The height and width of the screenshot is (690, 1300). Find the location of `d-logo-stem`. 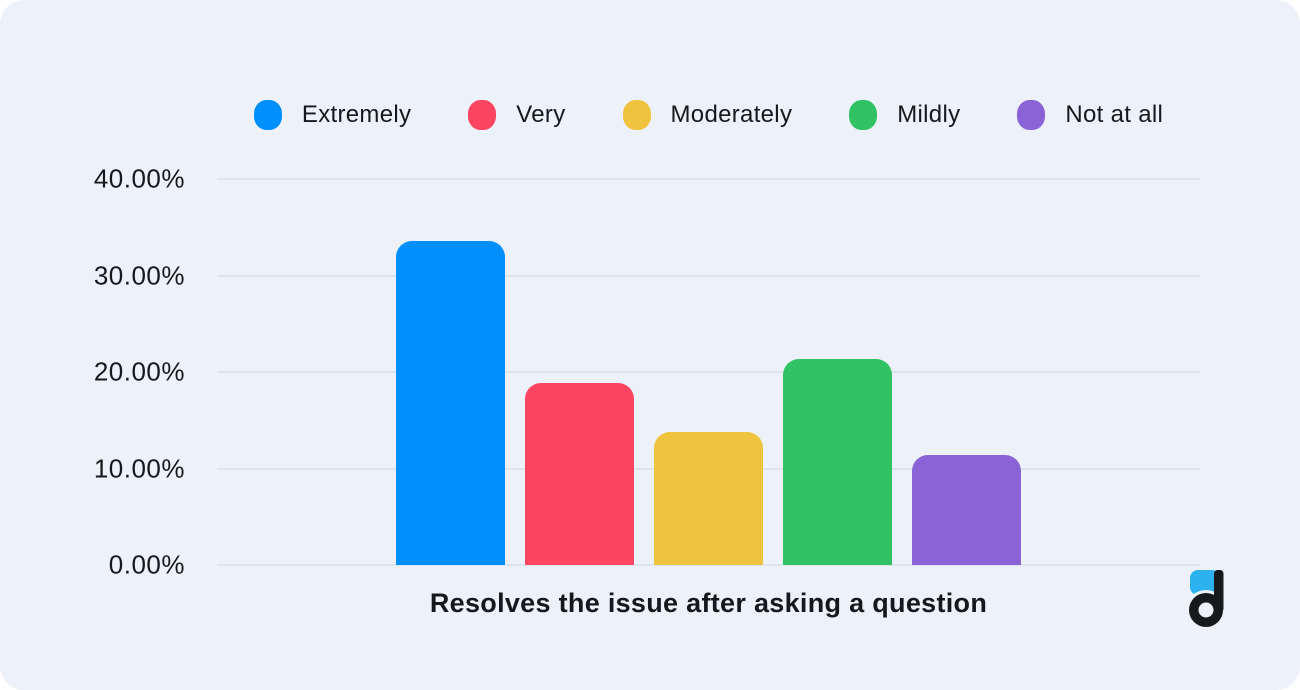

d-logo-stem is located at coordinates (1219, 591).